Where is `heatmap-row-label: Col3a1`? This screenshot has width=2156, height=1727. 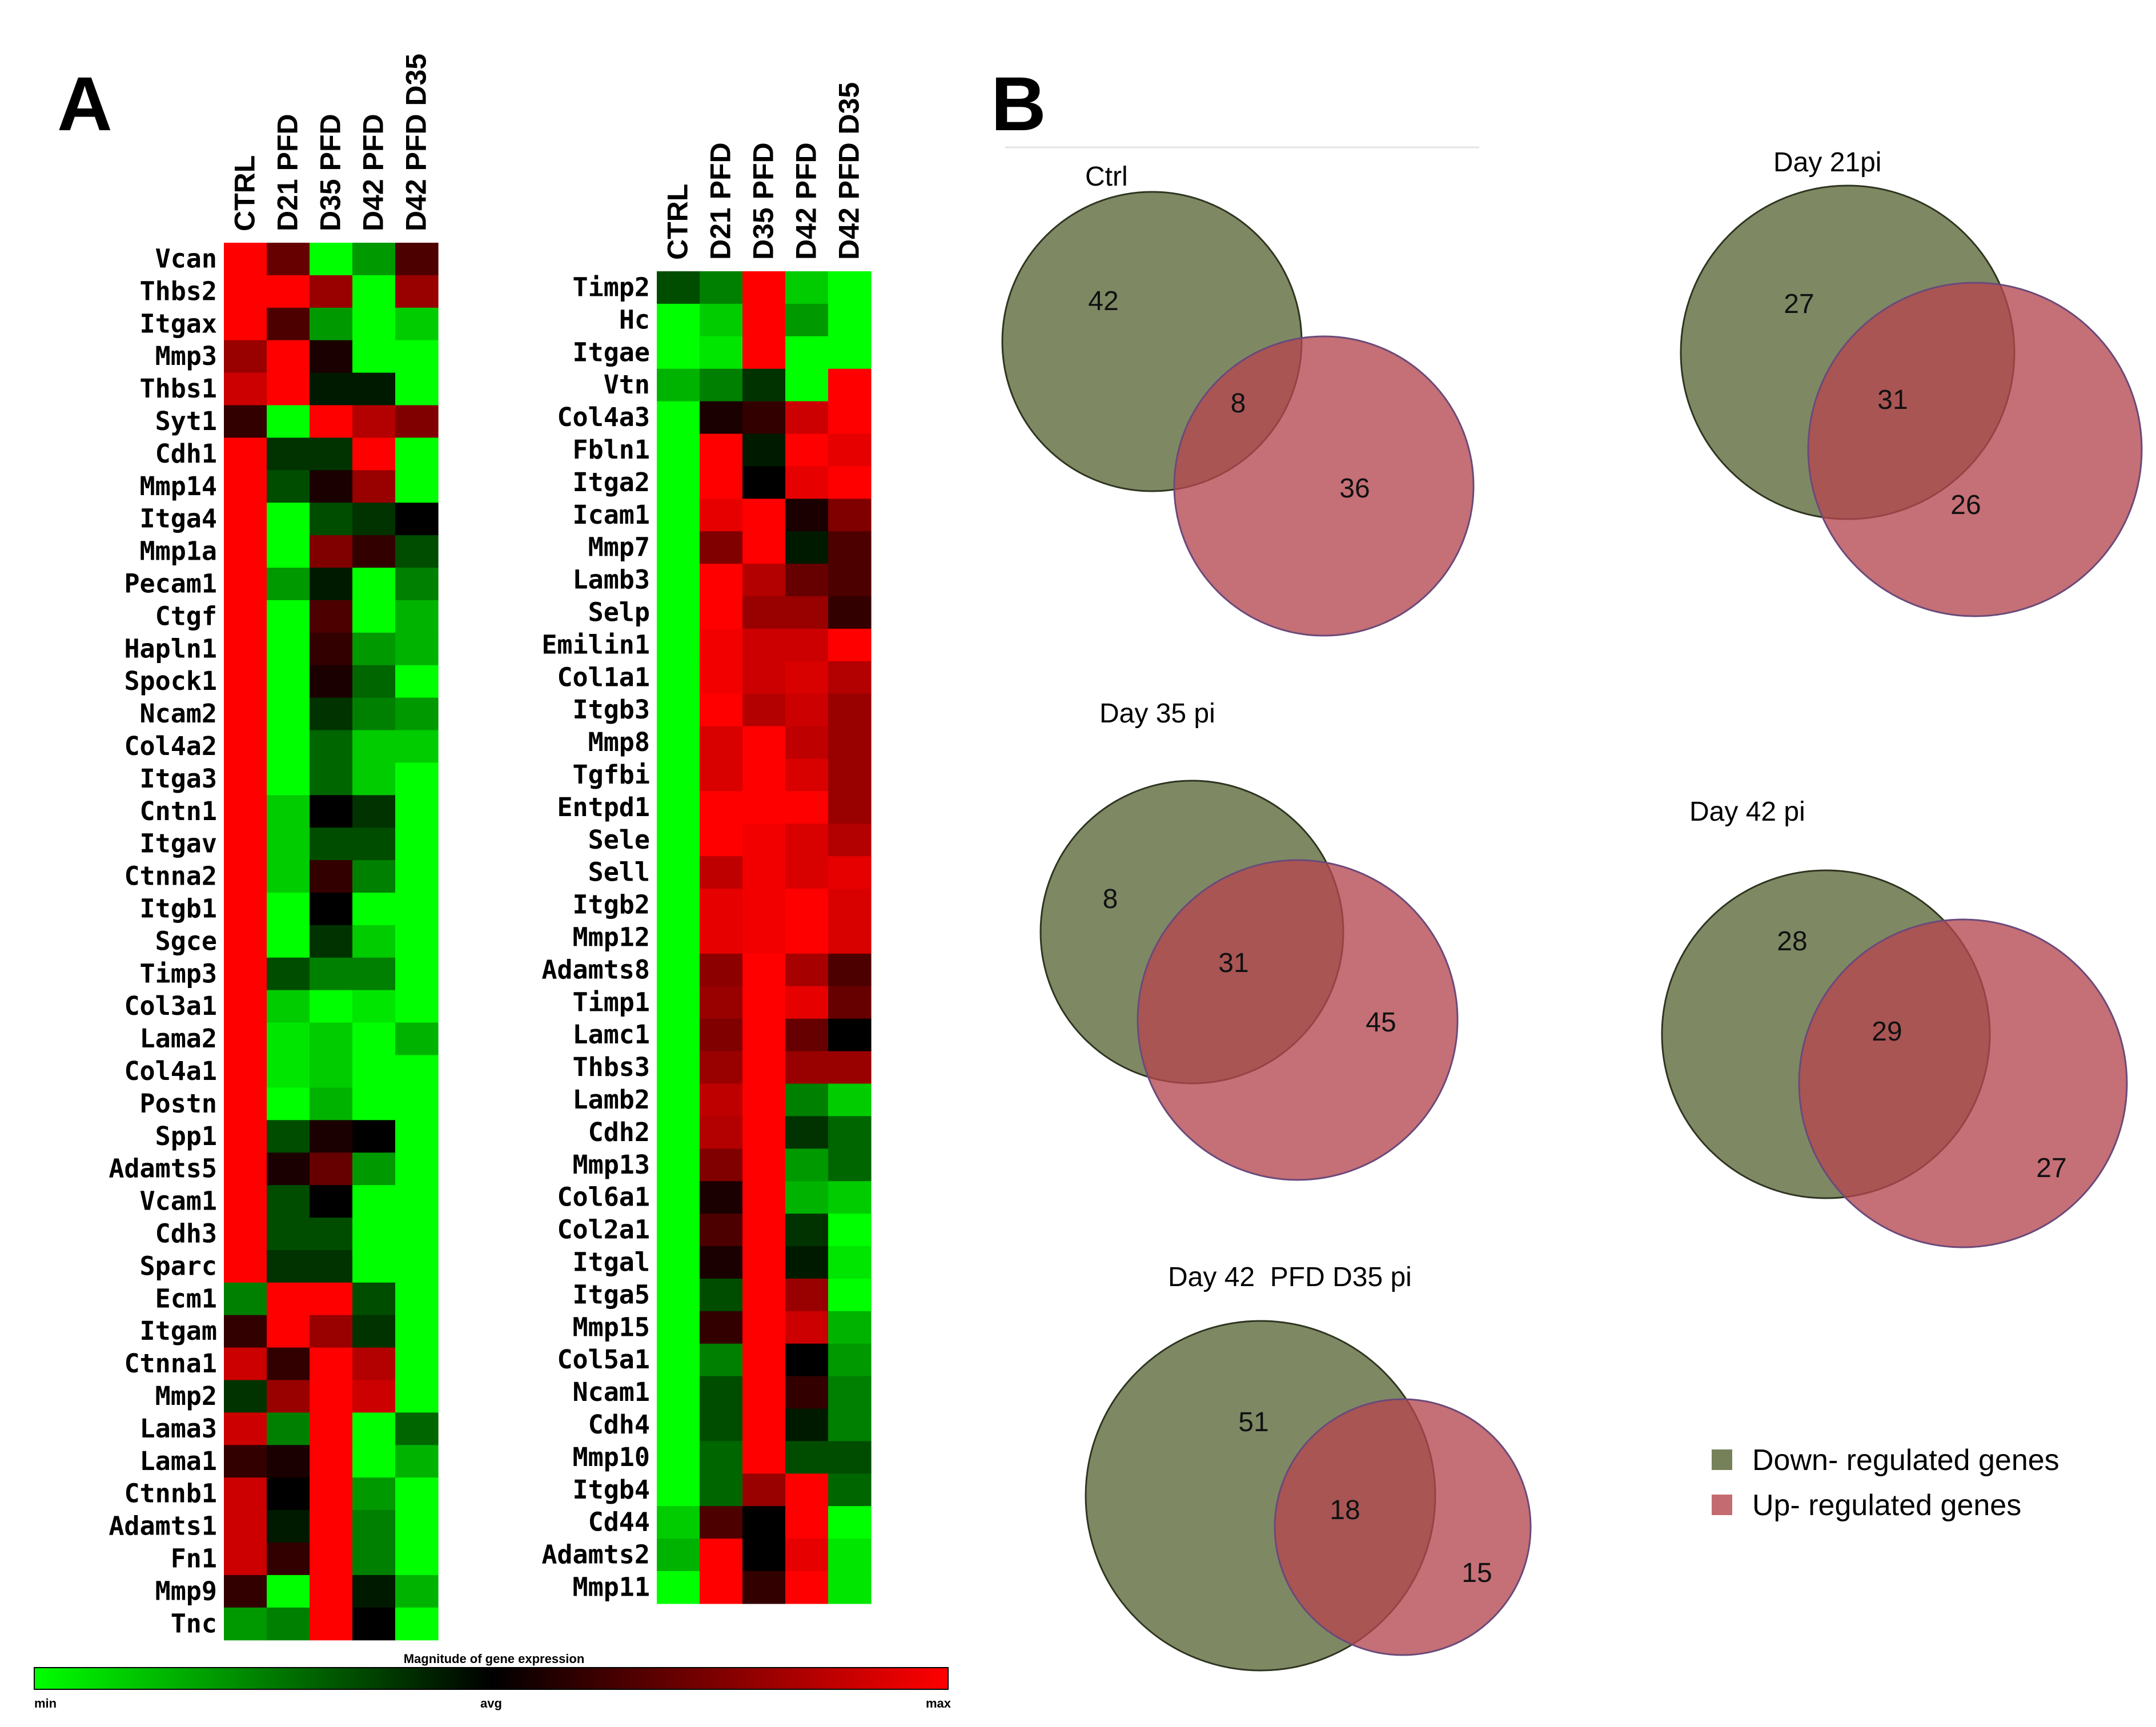
heatmap-row-label: Col3a1 is located at coordinates (171, 1006).